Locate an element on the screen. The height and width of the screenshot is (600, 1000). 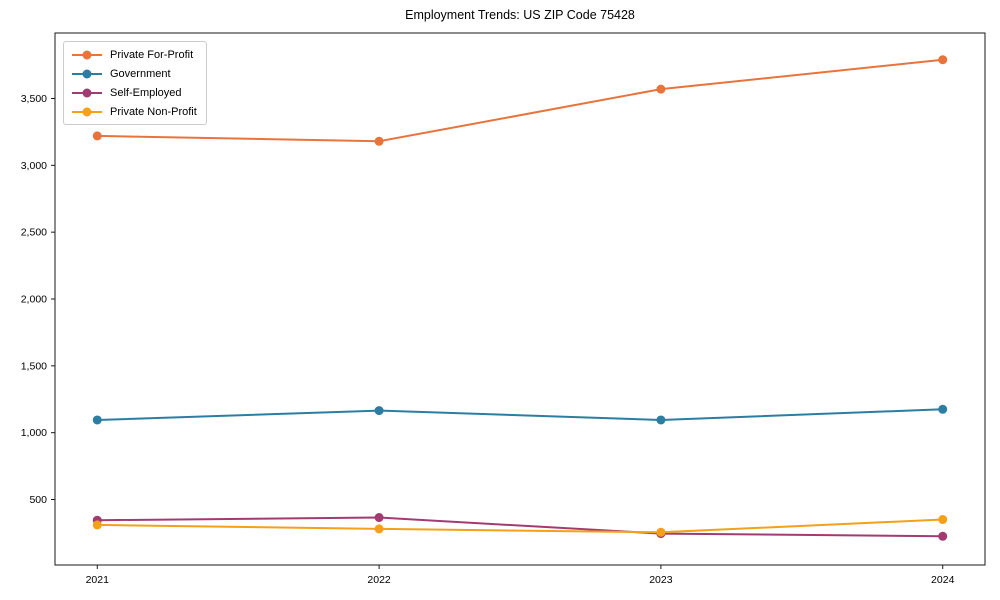
legend-item: Government is located at coordinates (134, 73).